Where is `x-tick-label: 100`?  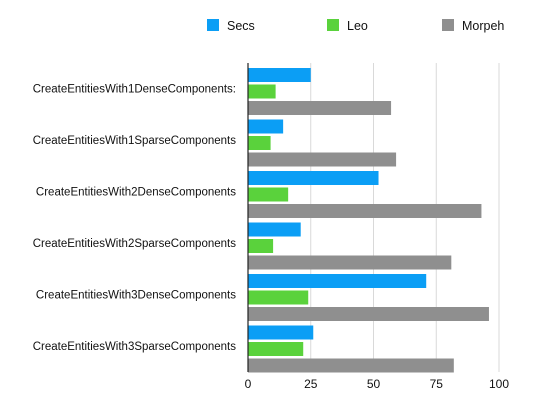
x-tick-label: 100 is located at coordinates (499, 384).